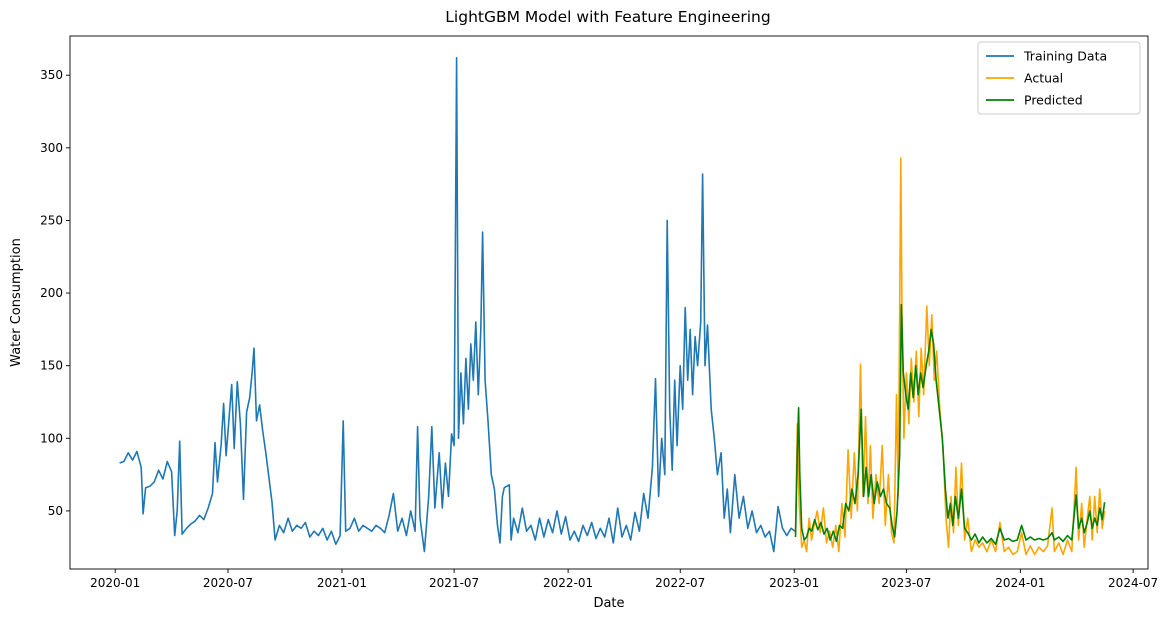 The width and height of the screenshot is (1166, 624). I want to click on chart-title: LightGBM Model with Feature Engineering, so click(607, 17).